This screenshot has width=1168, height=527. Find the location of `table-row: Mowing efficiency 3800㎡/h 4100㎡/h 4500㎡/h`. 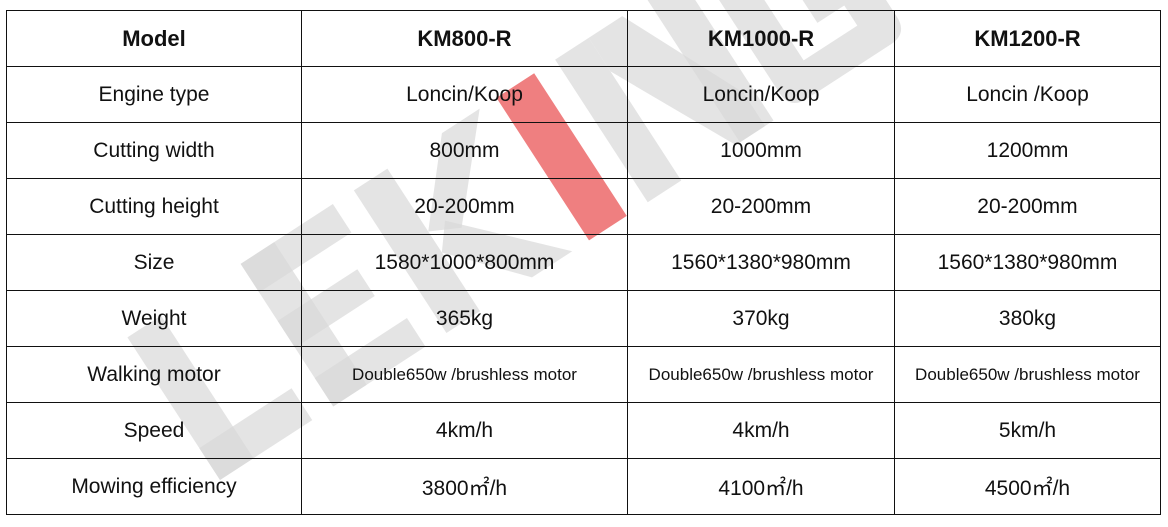

table-row: Mowing efficiency 3800㎡/h 4100㎡/h 4500㎡/h is located at coordinates (583, 486).